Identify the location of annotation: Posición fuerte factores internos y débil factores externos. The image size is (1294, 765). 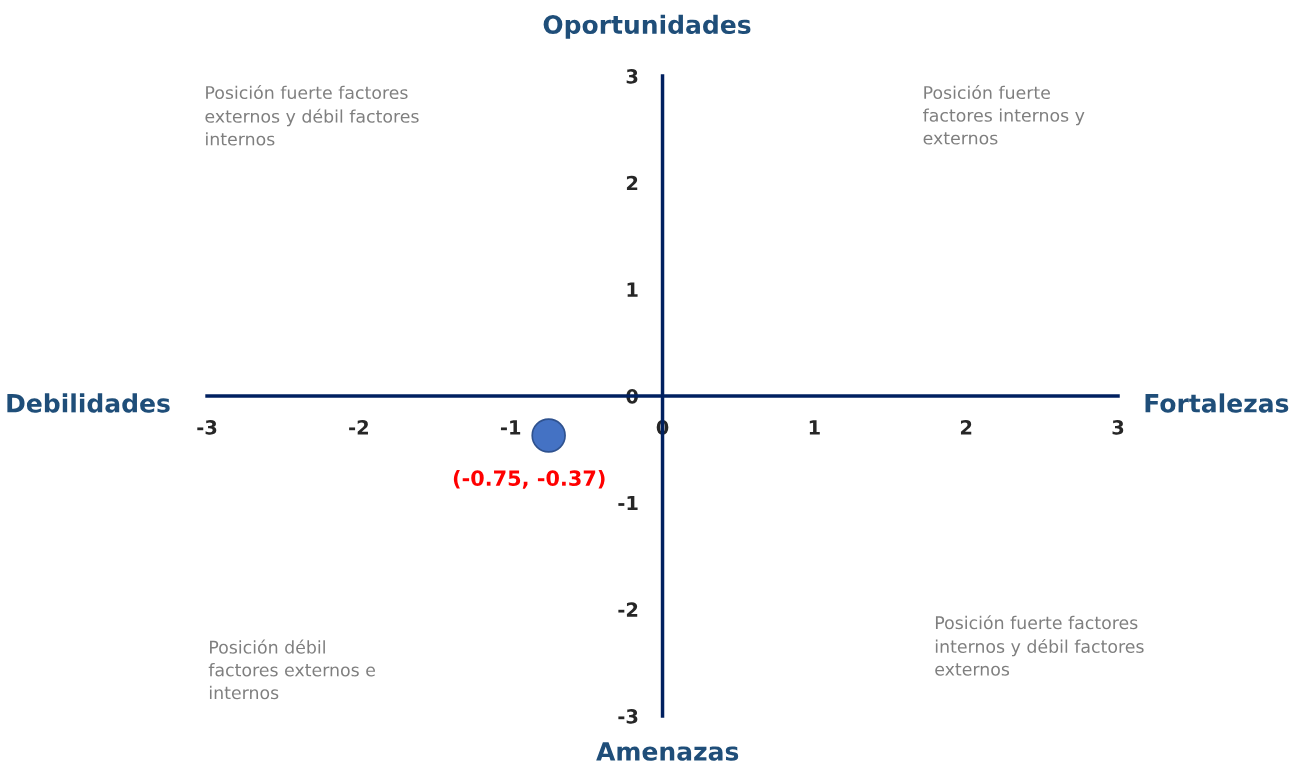
(1039, 645).